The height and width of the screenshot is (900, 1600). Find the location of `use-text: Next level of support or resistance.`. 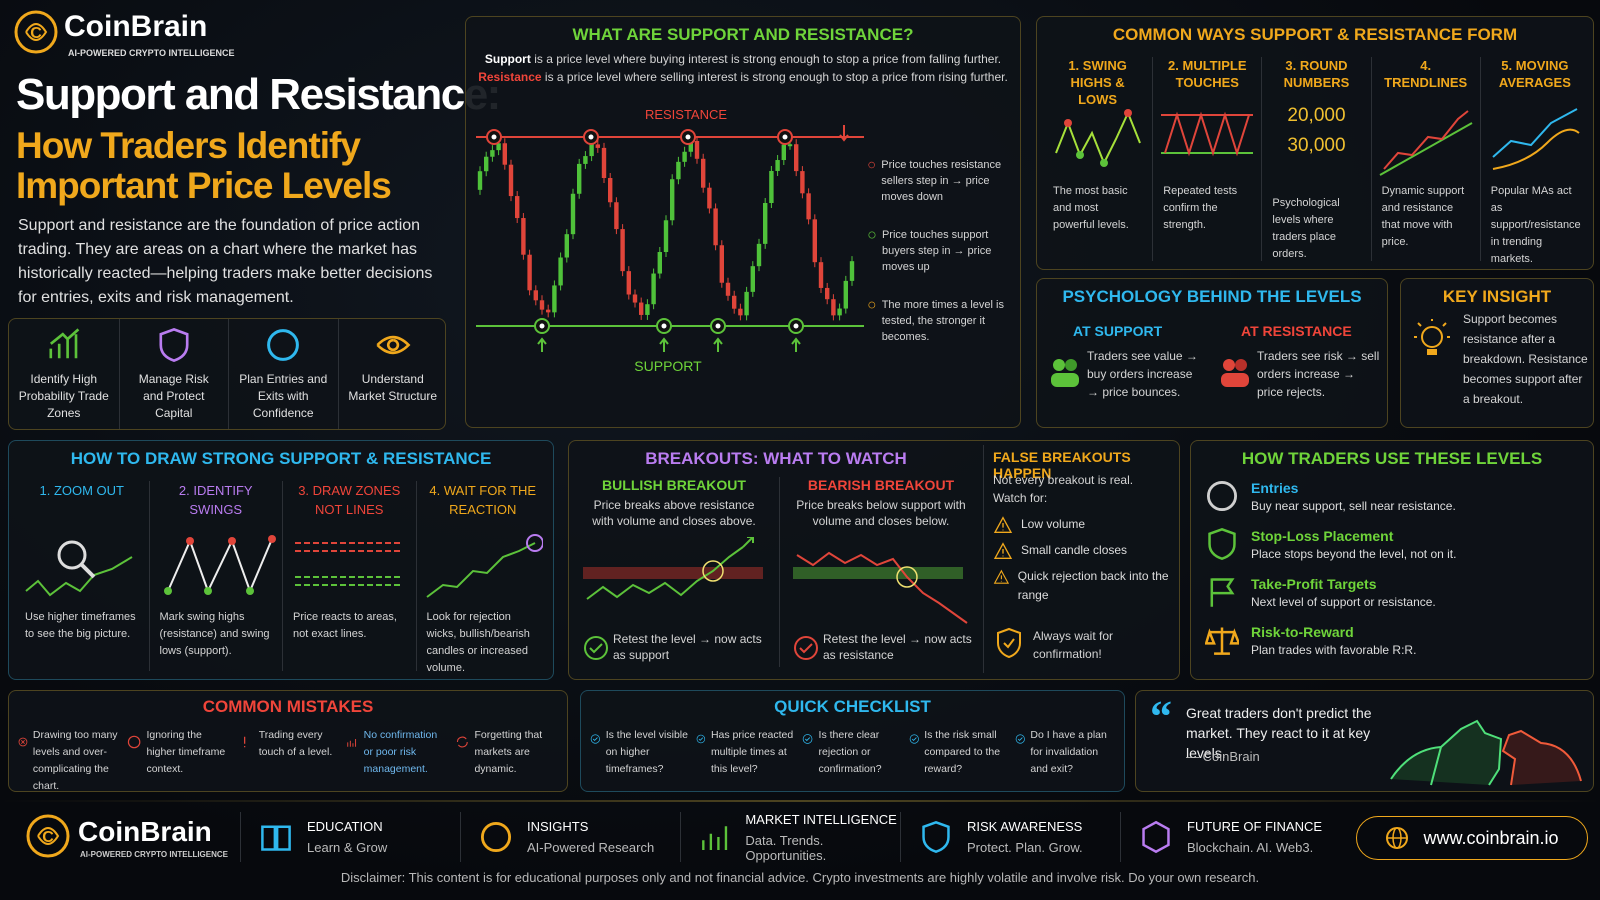

use-text: Next level of support or resistance. is located at coordinates (1343, 601).